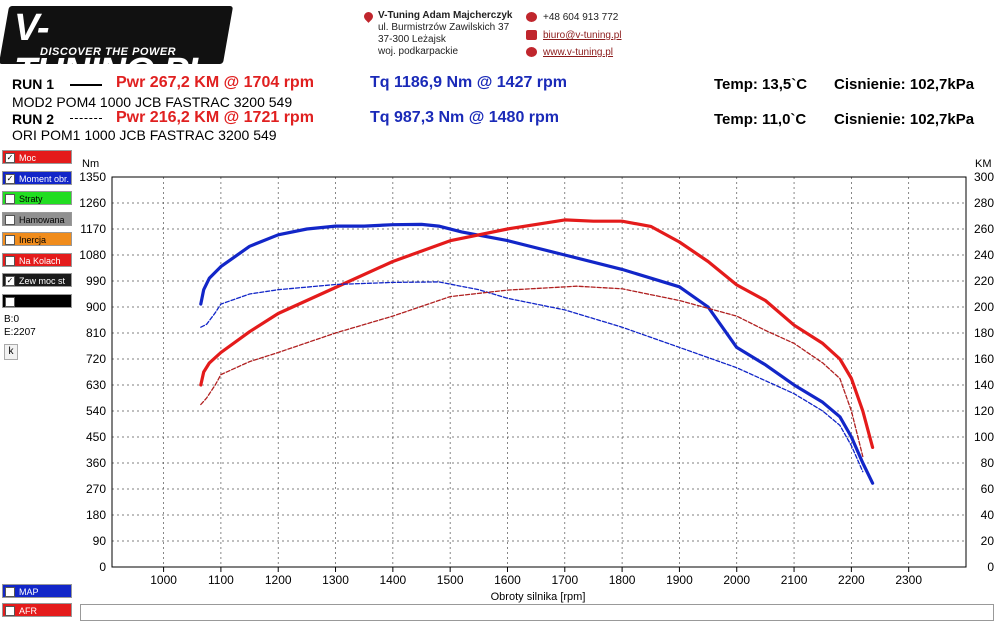 The height and width of the screenshot is (625, 1000). What do you see at coordinates (92, 255) in the screenshot?
I see `y-left-tick-label: 1080` at bounding box center [92, 255].